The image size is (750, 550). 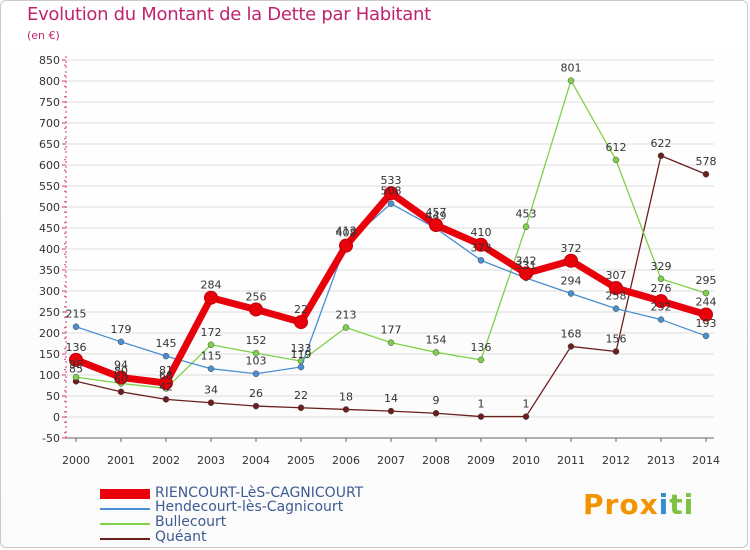 I want to click on data-label: 413, so click(x=346, y=231).